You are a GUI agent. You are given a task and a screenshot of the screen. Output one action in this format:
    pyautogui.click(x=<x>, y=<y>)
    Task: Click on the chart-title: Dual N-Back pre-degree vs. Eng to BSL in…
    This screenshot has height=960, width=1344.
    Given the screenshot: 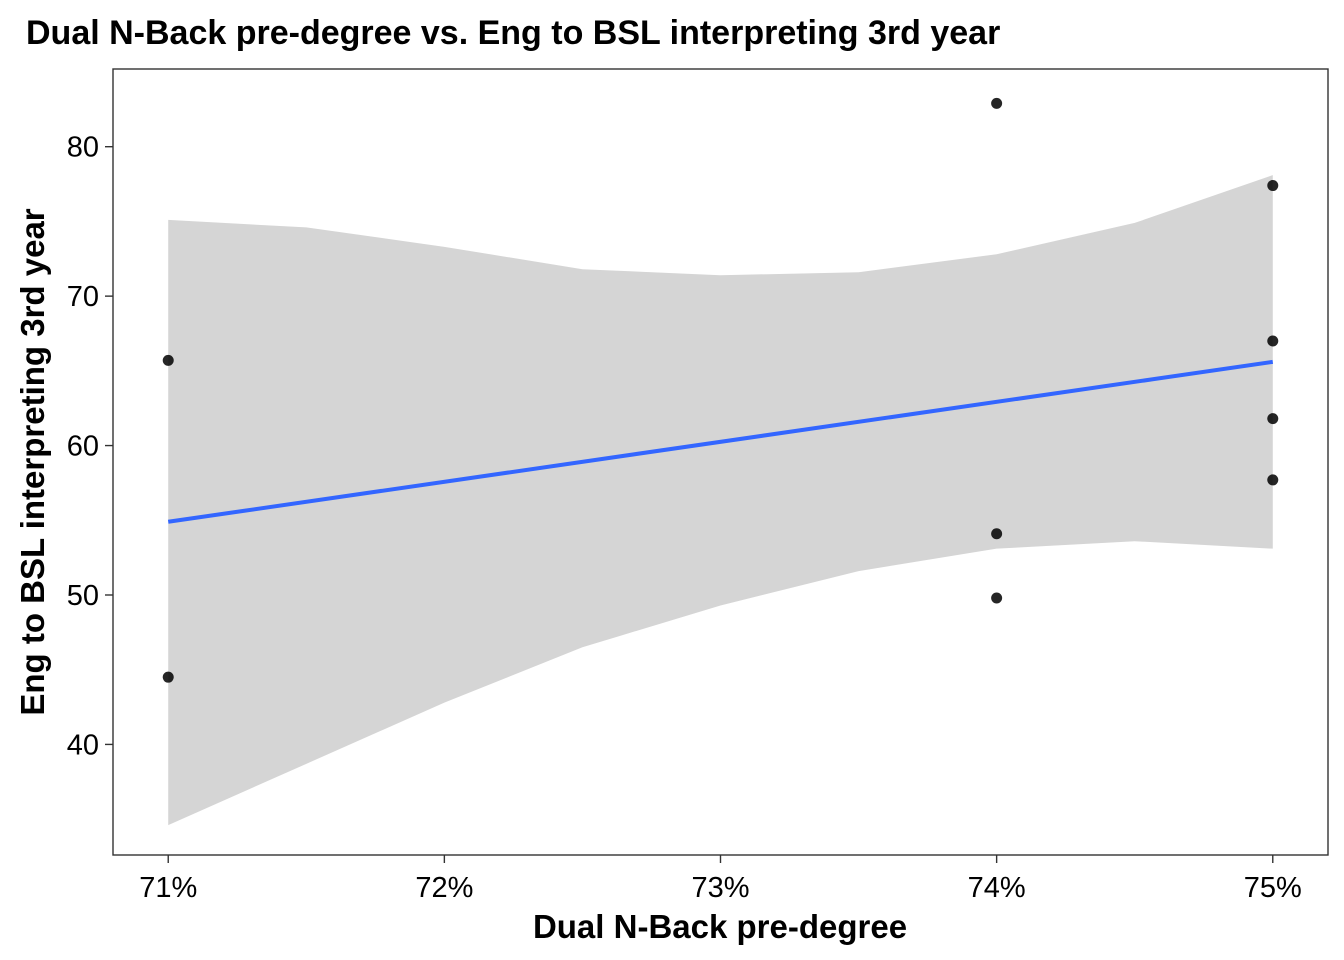 What is the action you would take?
    pyautogui.click(x=513, y=33)
    